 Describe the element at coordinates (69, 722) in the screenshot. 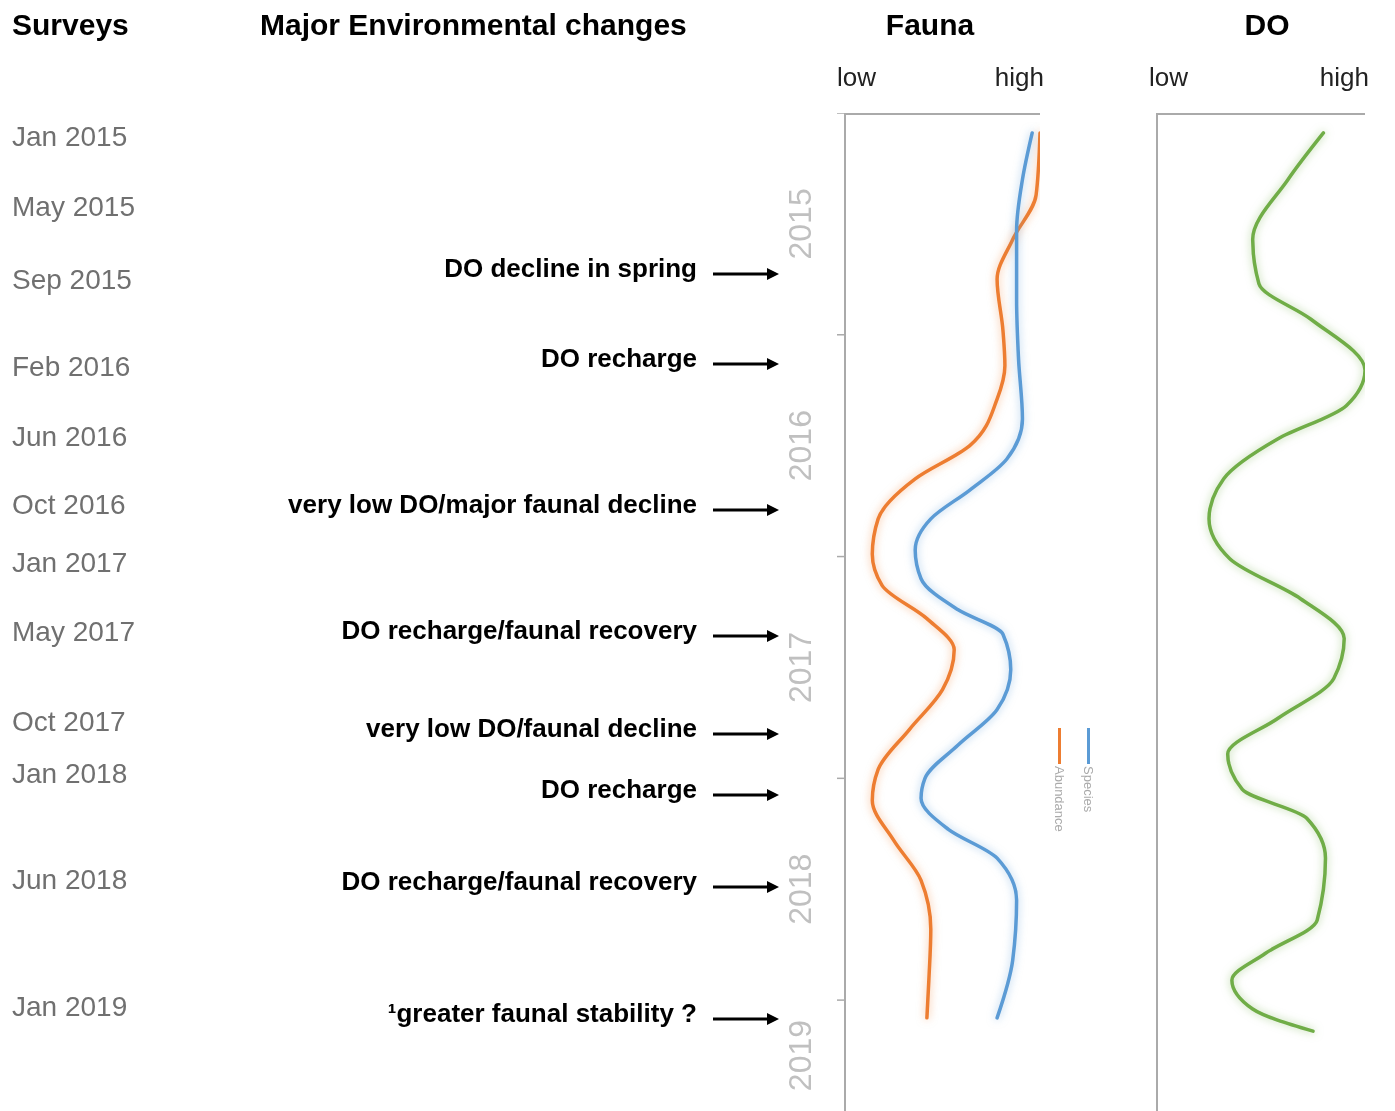

I see `text: Oct 2017` at that location.